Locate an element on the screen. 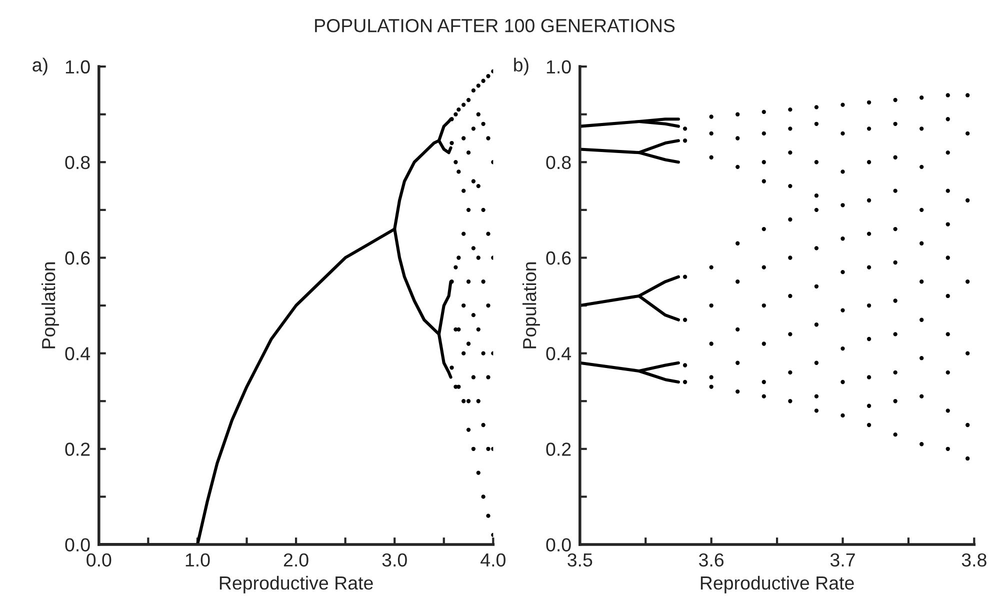  text: b) is located at coordinates (521, 67).